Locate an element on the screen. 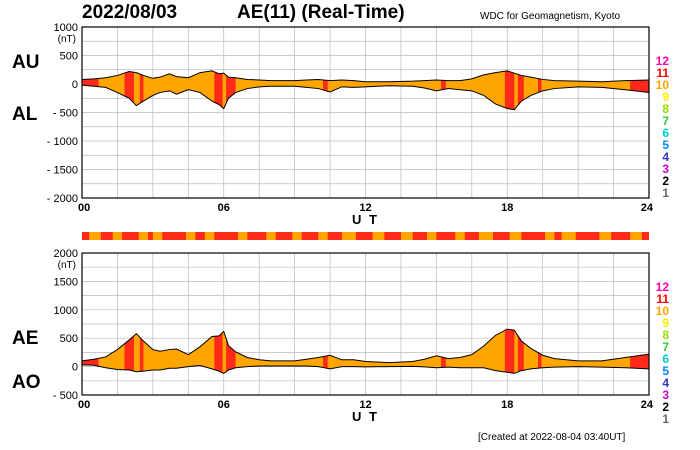 This screenshot has height=450, width=700. chart-title: AE(11) (Real-Time) is located at coordinates (321, 12).